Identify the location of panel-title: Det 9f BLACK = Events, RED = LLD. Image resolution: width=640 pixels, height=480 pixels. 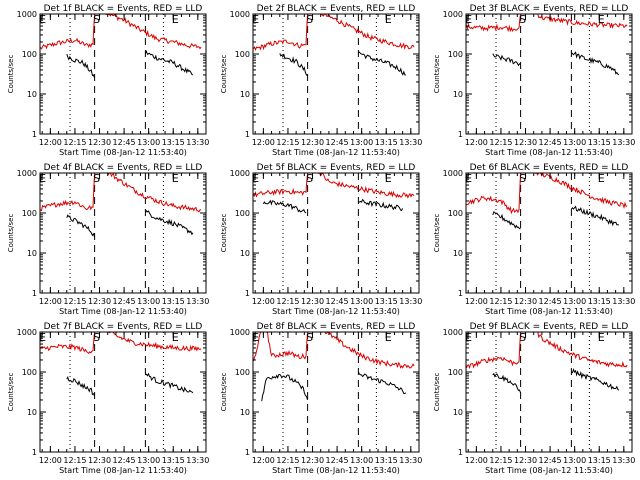
(549, 327).